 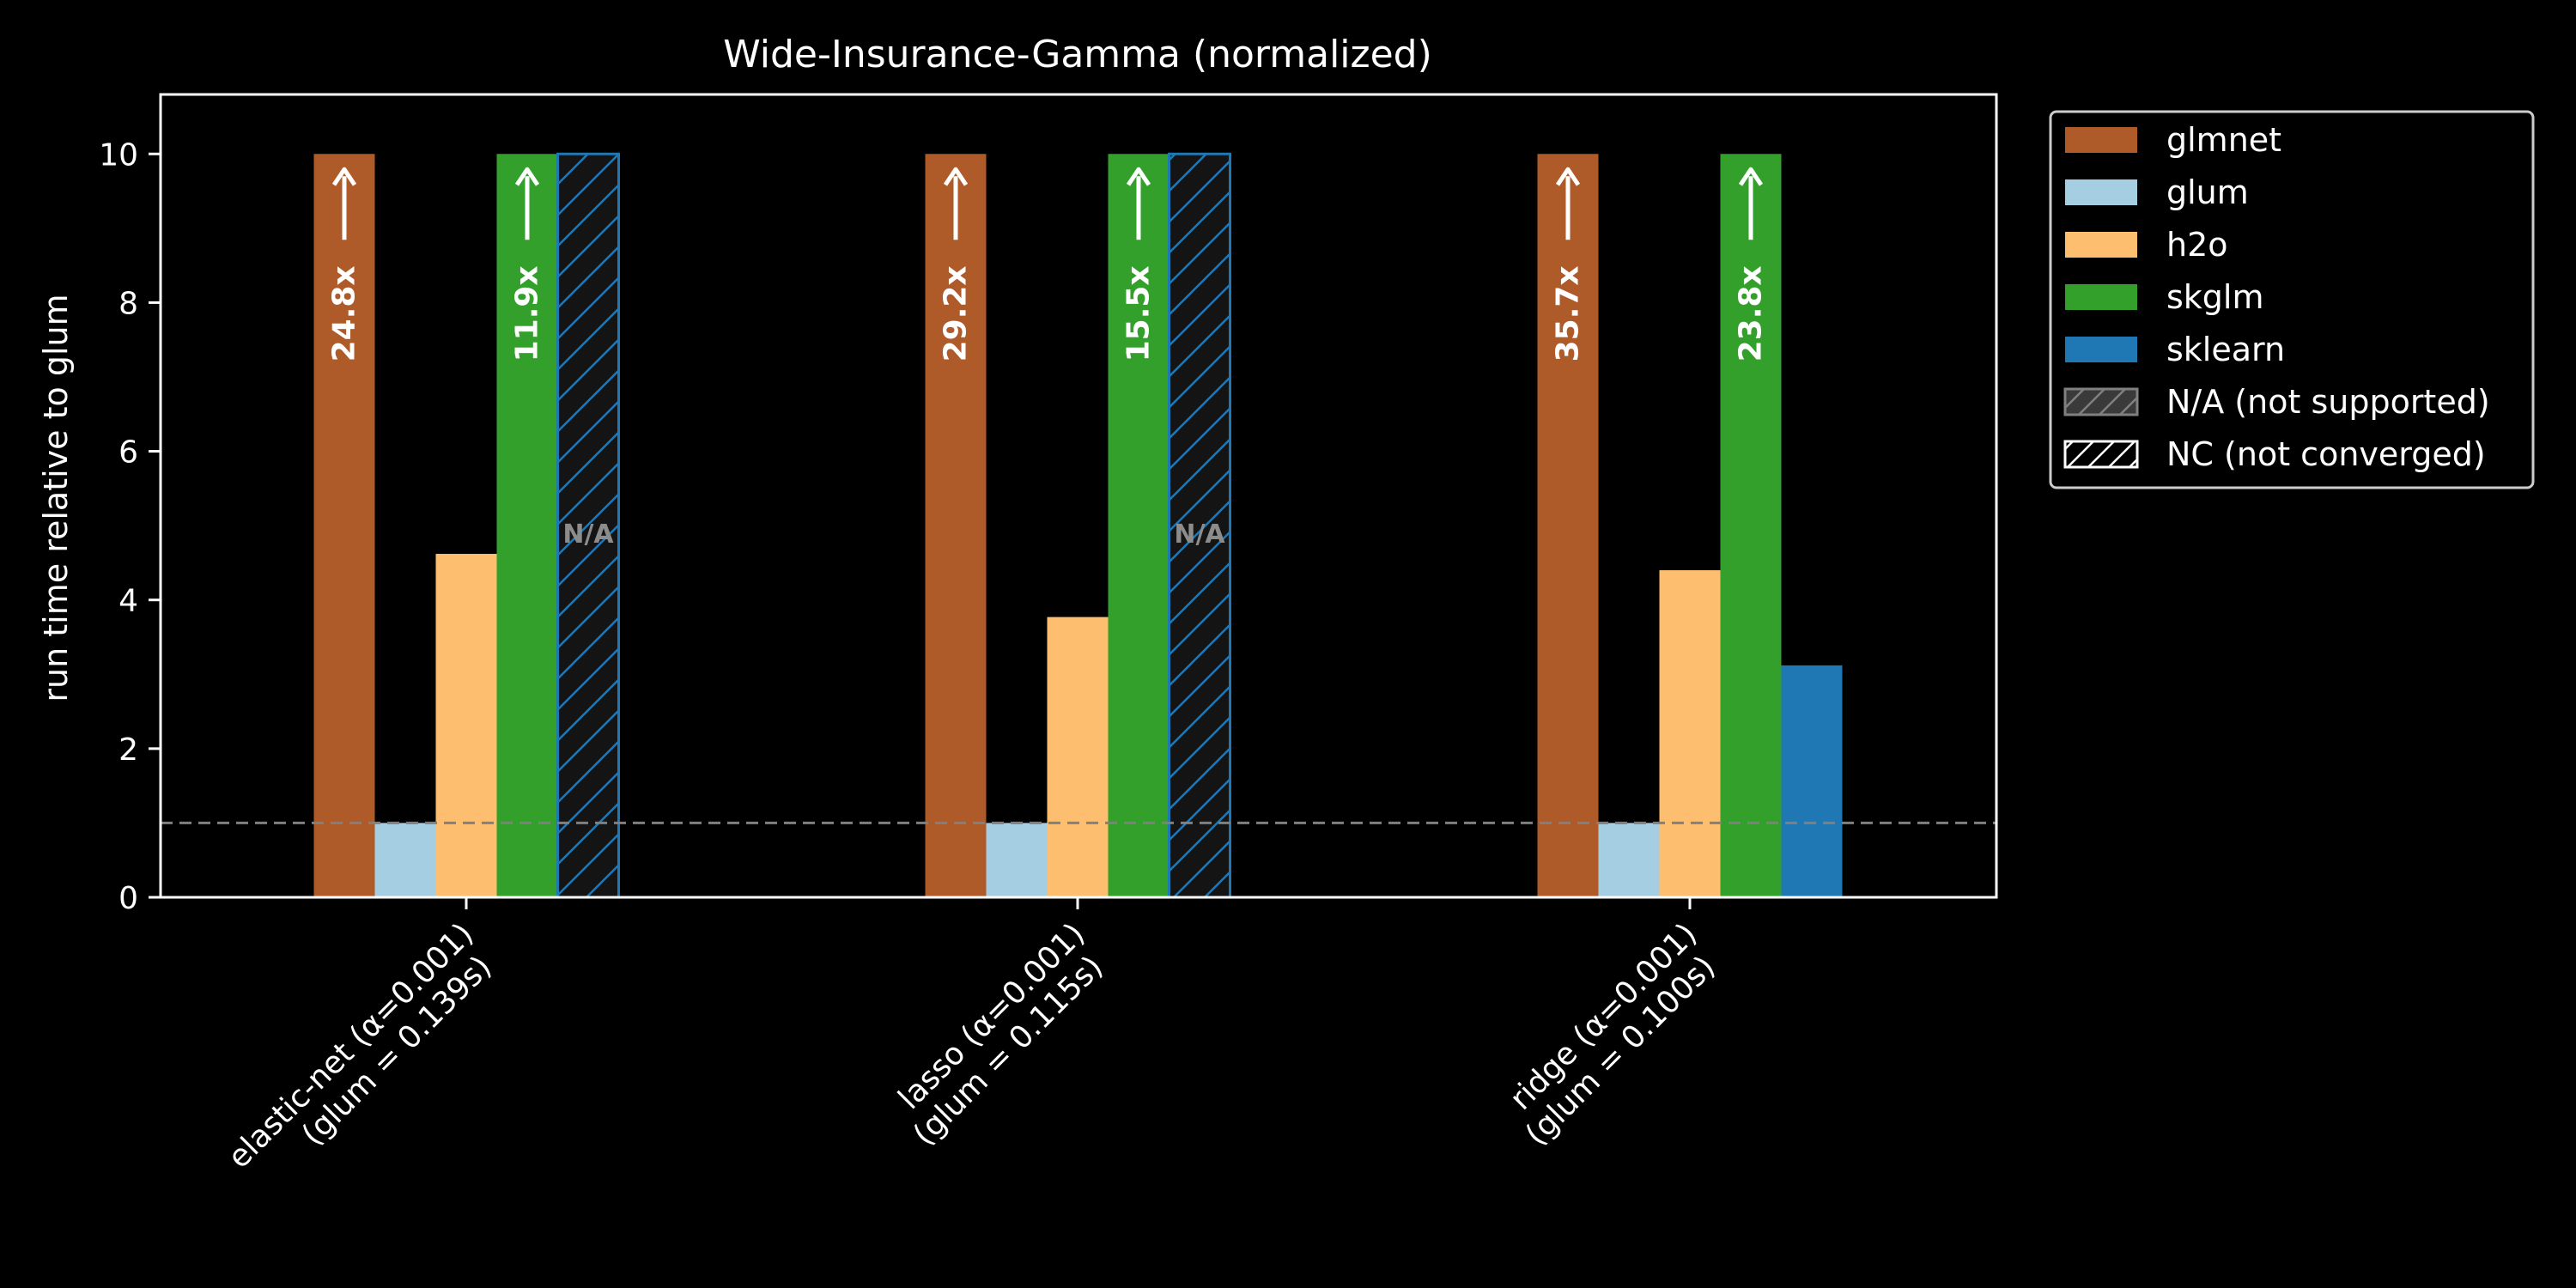 I want to click on overflow-label-skglm-2: 23.8x, so click(x=1751, y=313).